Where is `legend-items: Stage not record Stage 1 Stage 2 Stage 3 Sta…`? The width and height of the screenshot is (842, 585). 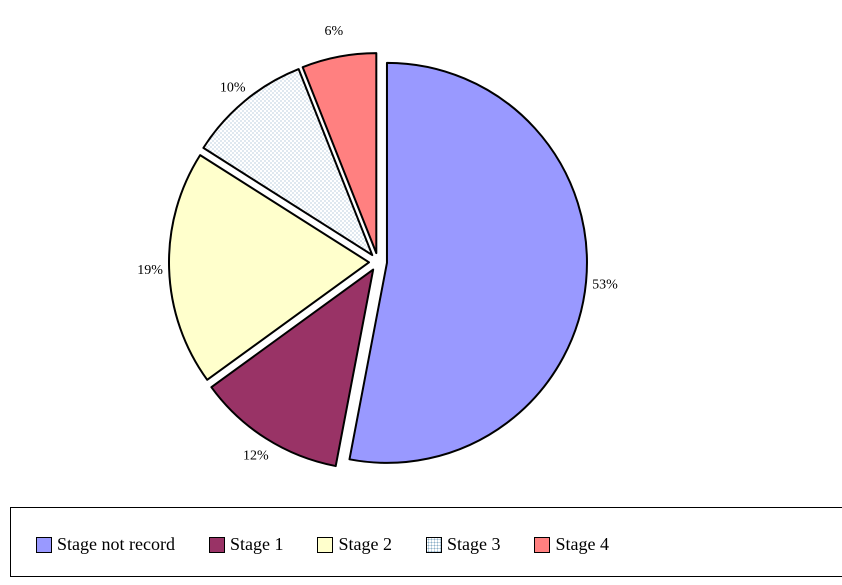
legend-items: Stage not record Stage 1 Stage 2 Stage 3 Sta… is located at coordinates (322, 544).